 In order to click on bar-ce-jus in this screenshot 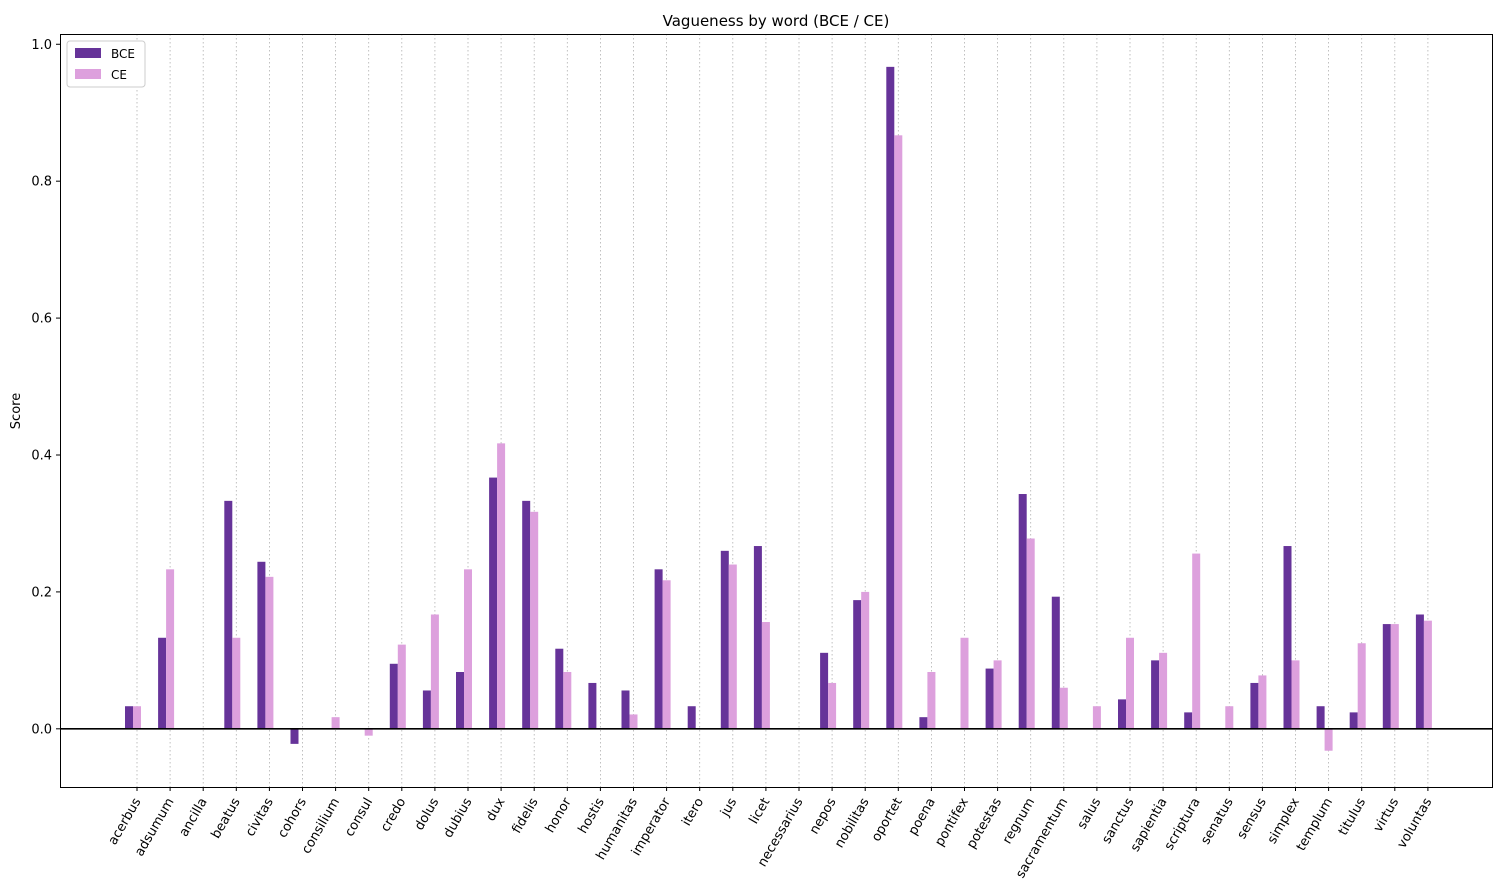, I will do `click(732, 646)`.